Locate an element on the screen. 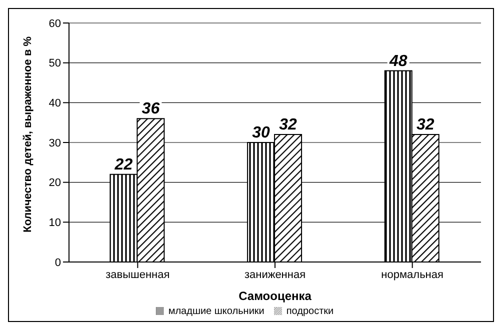  y-tick-label: 50 is located at coordinates (54, 64).